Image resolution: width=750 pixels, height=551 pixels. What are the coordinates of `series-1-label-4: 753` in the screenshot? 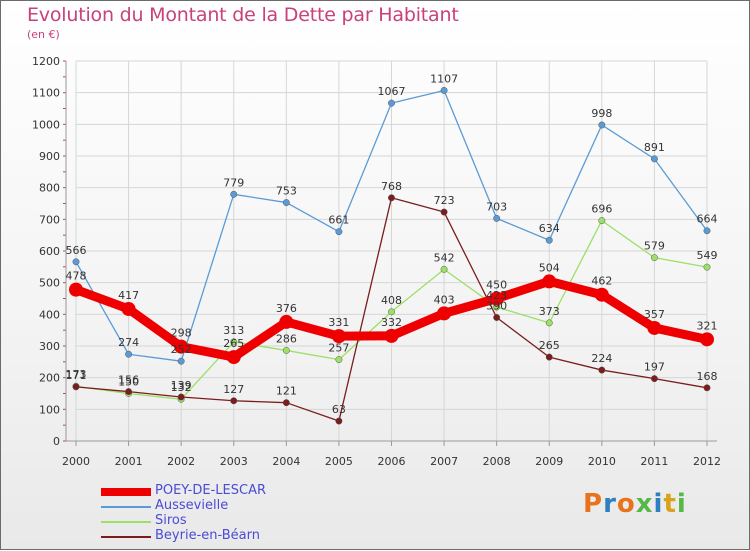 It's located at (286, 191).